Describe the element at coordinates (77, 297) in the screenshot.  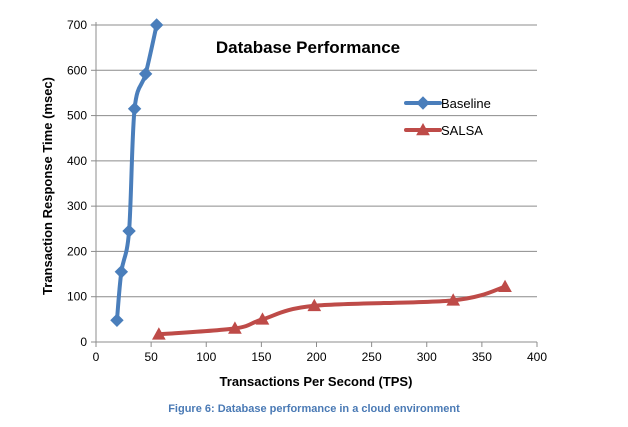
I see `y-tick-label-100: 100` at that location.